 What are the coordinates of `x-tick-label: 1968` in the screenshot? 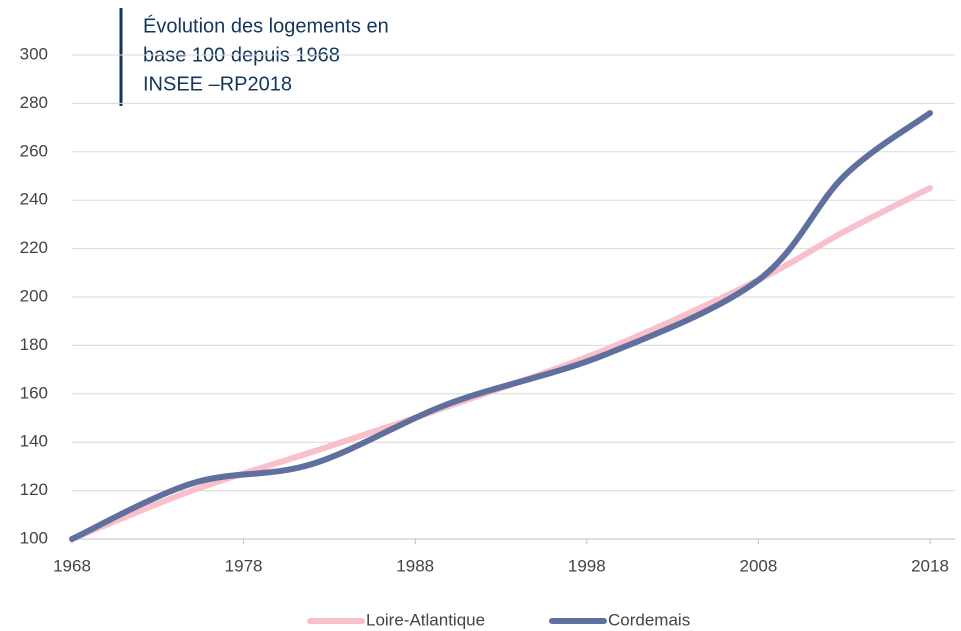 It's located at (72, 565).